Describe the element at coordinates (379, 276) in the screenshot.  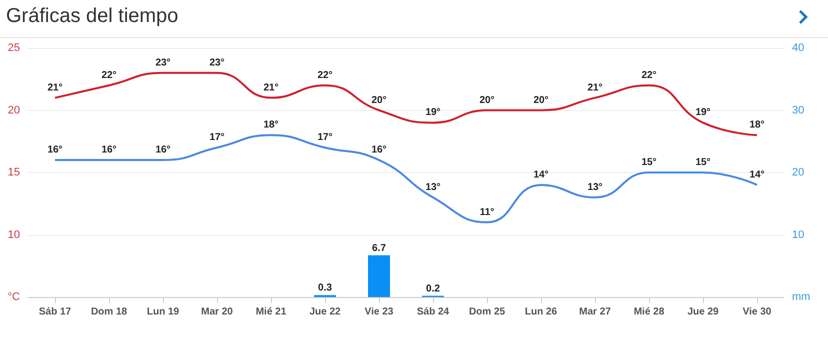
I see `bar` at that location.